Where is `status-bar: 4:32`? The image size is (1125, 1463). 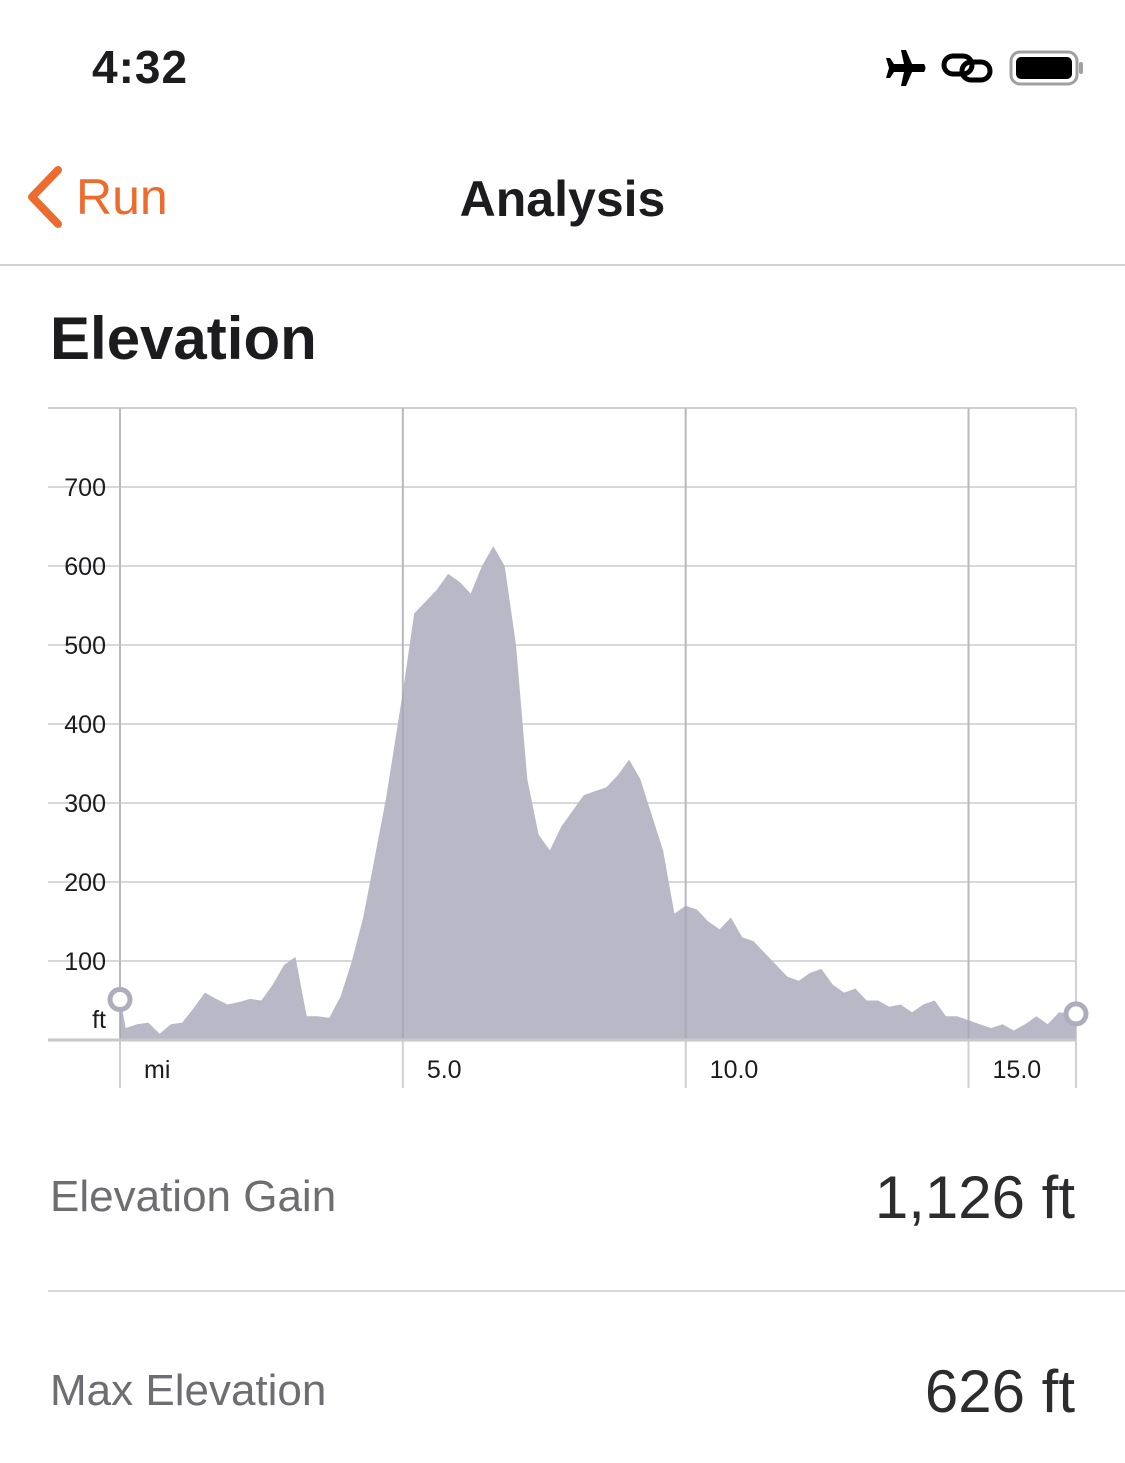
status-bar: 4:32 is located at coordinates (562, 65).